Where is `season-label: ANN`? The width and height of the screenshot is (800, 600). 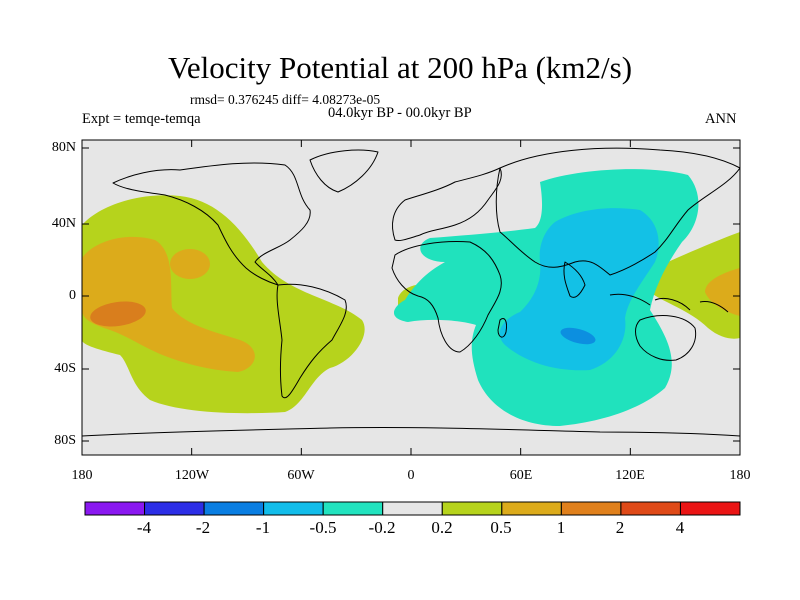 season-label: ANN is located at coordinates (721, 119).